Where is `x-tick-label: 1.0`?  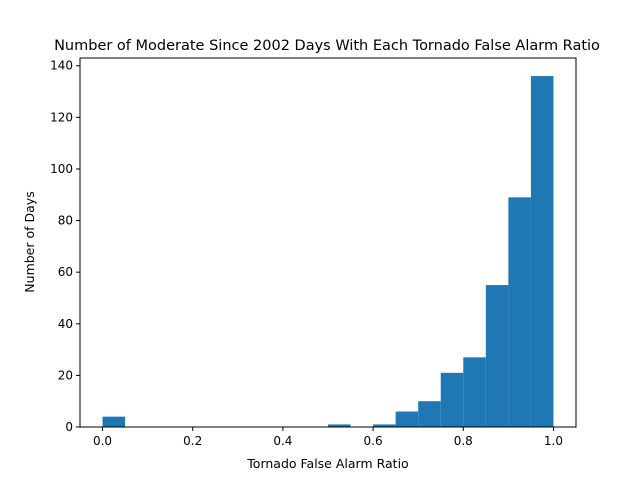 x-tick-label: 1.0 is located at coordinates (553, 441).